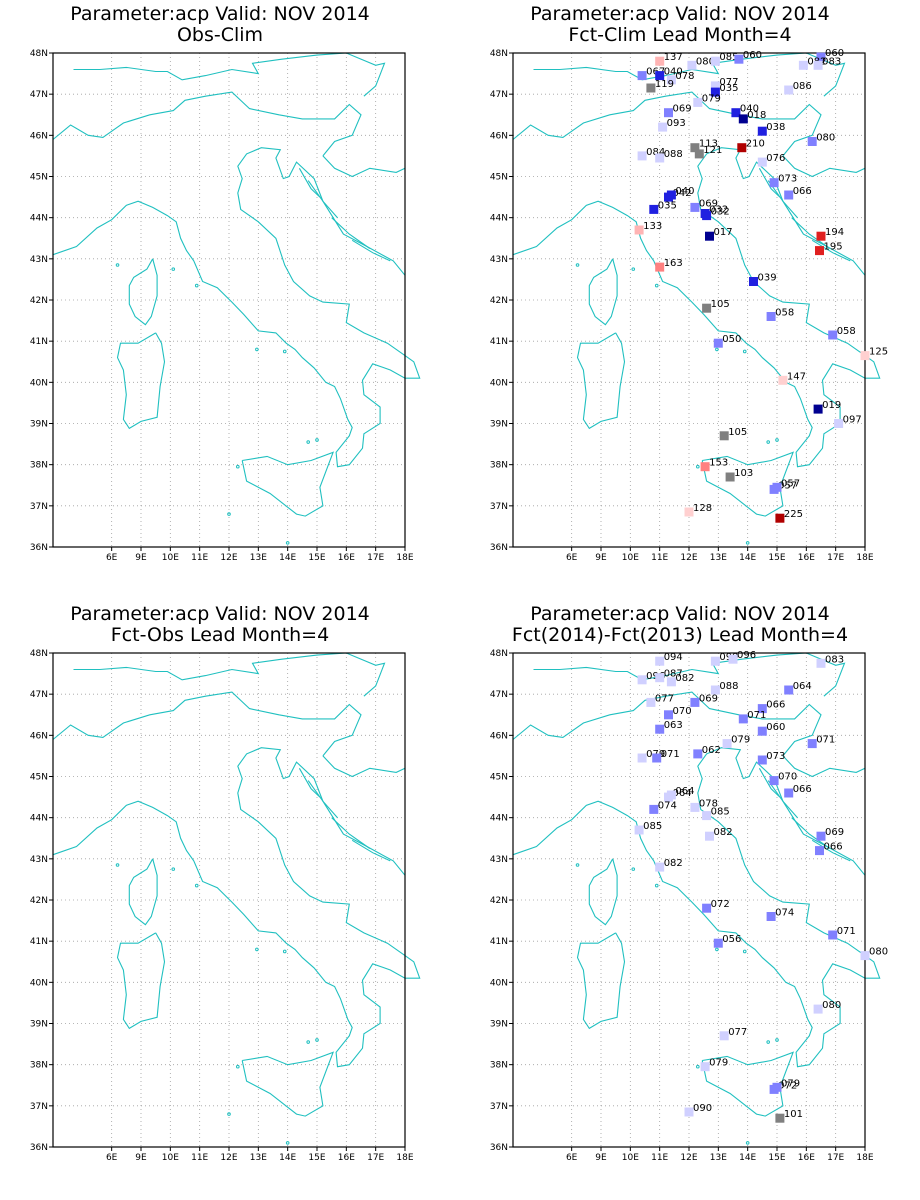  Describe the element at coordinates (664, 84) in the screenshot. I see `station-label: 119` at that location.